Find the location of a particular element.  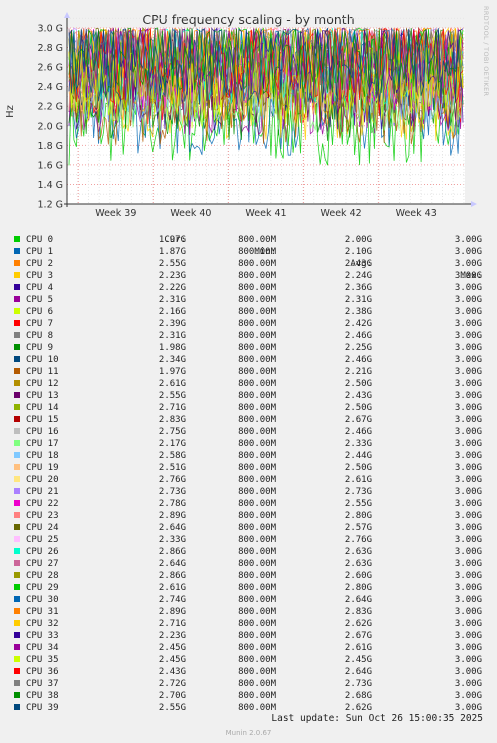

legend-row: CPU 21 2.73G 800.00M 2.73G 3.00G is located at coordinates (252, 492).